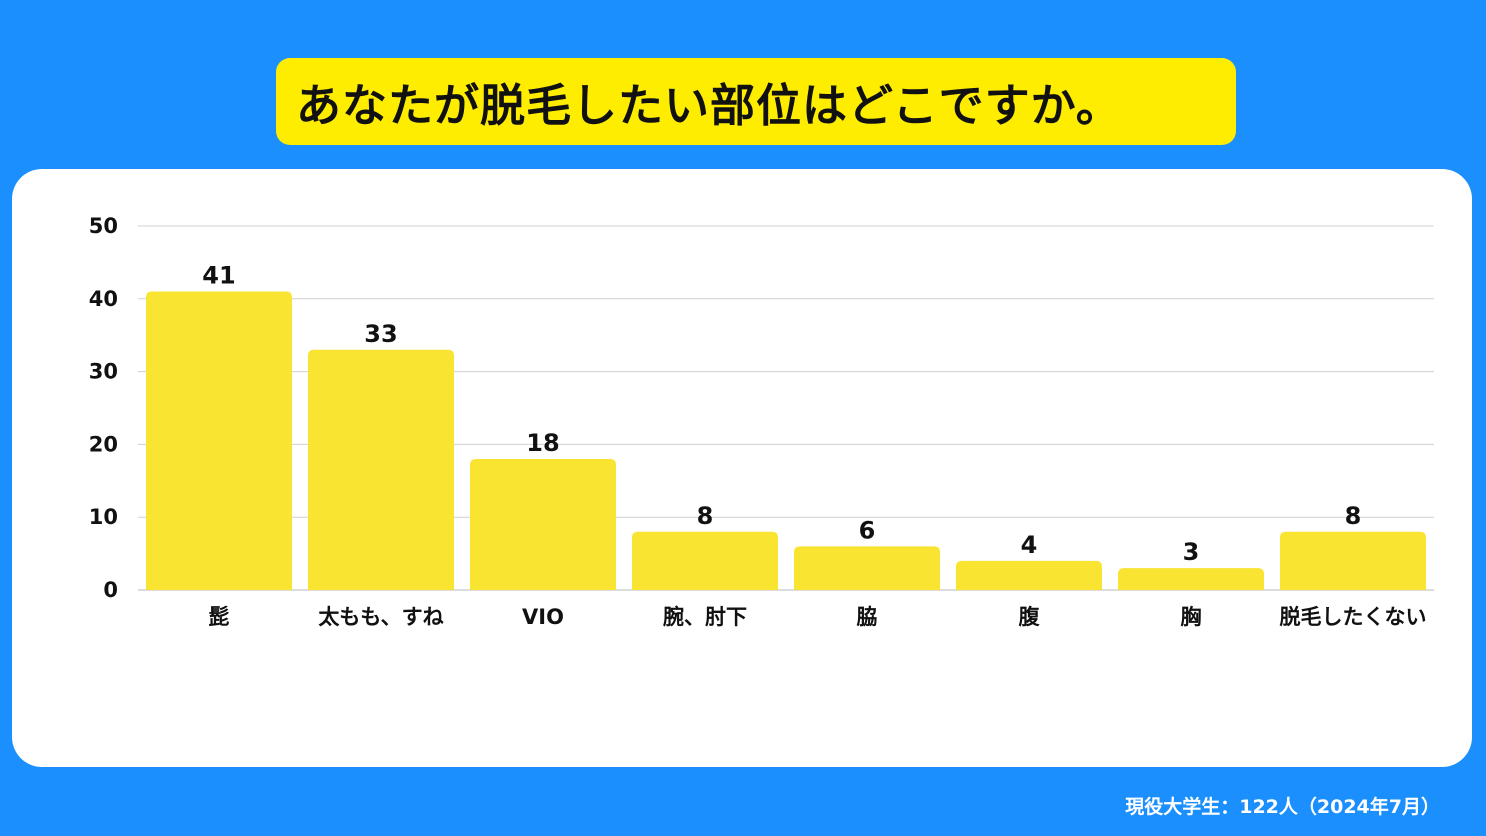  I want to click on category-label: 脇, so click(867, 617).